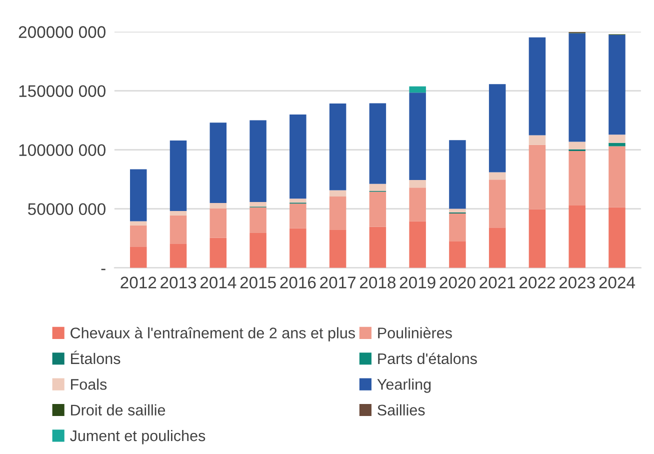  I want to click on x-tick-label: 2020, so click(458, 282).